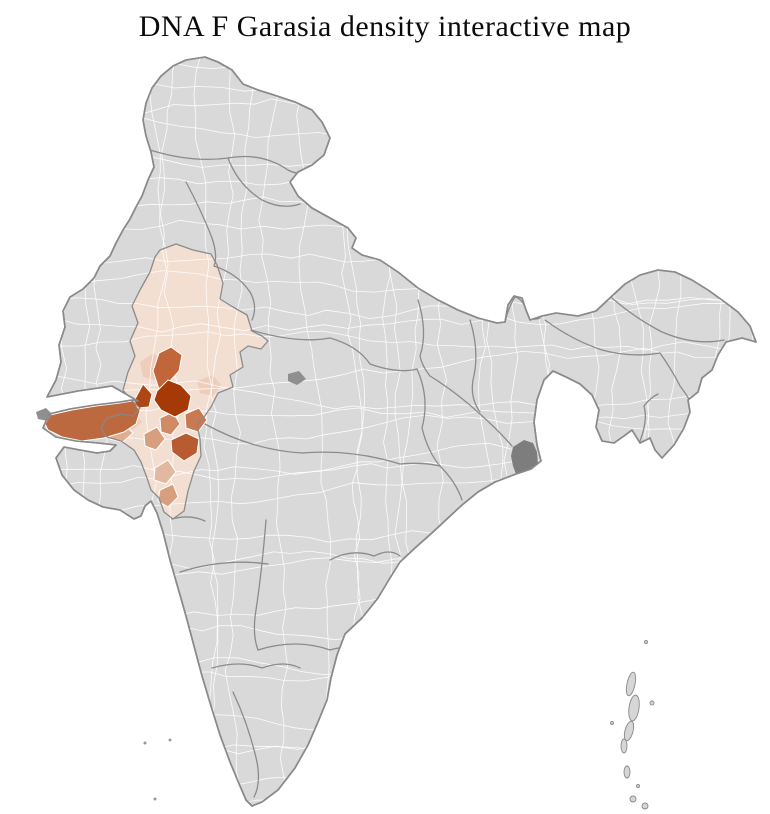 The height and width of the screenshot is (814, 770). Describe the element at coordinates (165, 472) in the screenshot. I see `district-highlight-light-medium-c` at that location.